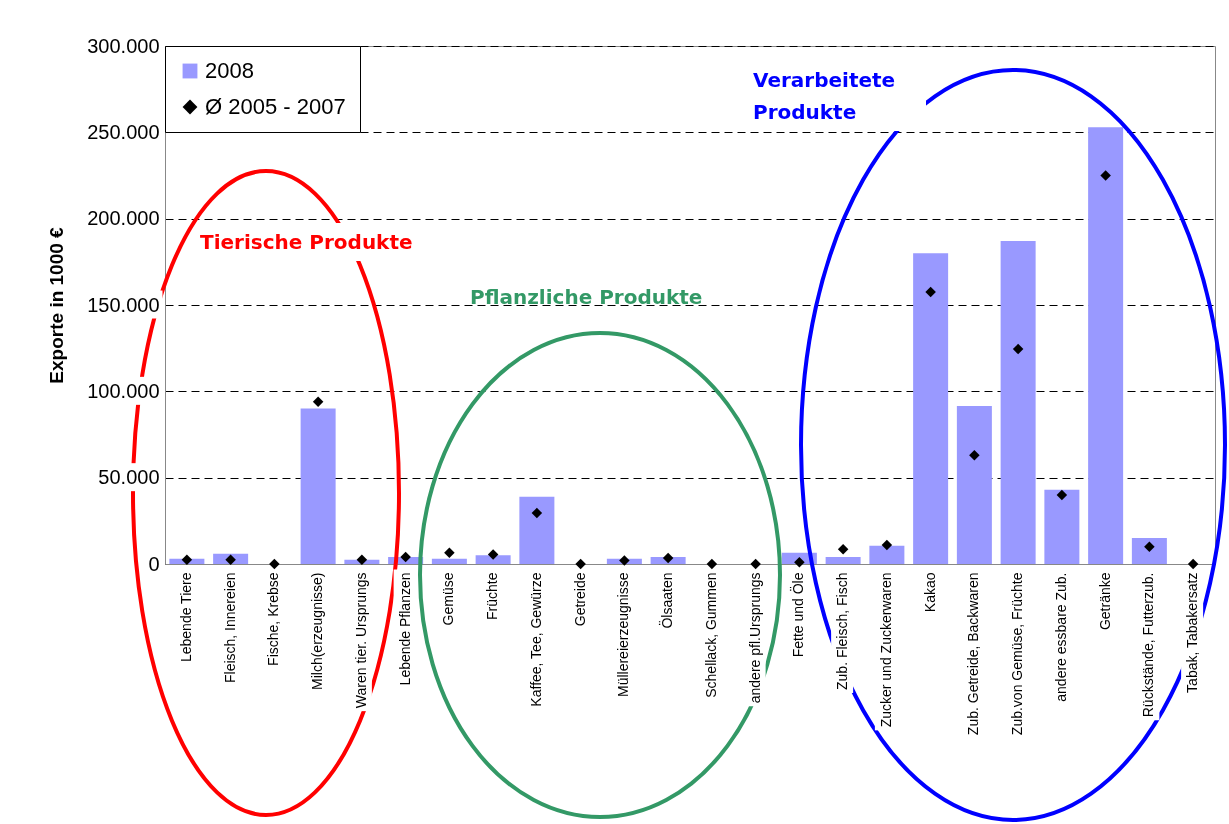 Image resolution: width=1229 pixels, height=824 pixels. What do you see at coordinates (123, 45) in the screenshot?
I see `y-tick-label: 300.000` at bounding box center [123, 45].